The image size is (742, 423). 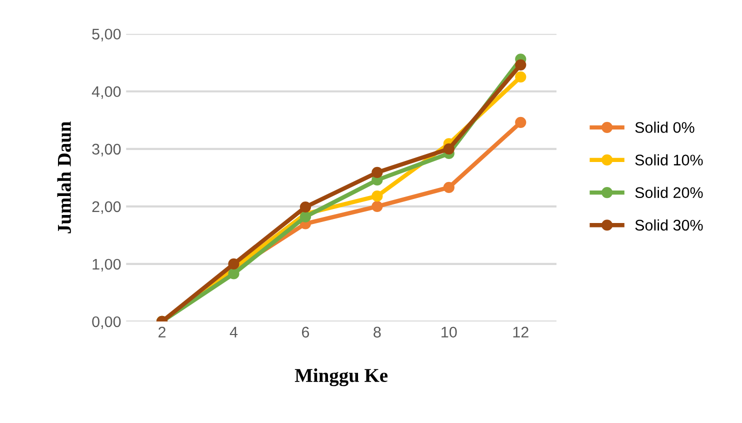 What do you see at coordinates (669, 160) in the screenshot?
I see `legend-label: Solid 10%` at bounding box center [669, 160].